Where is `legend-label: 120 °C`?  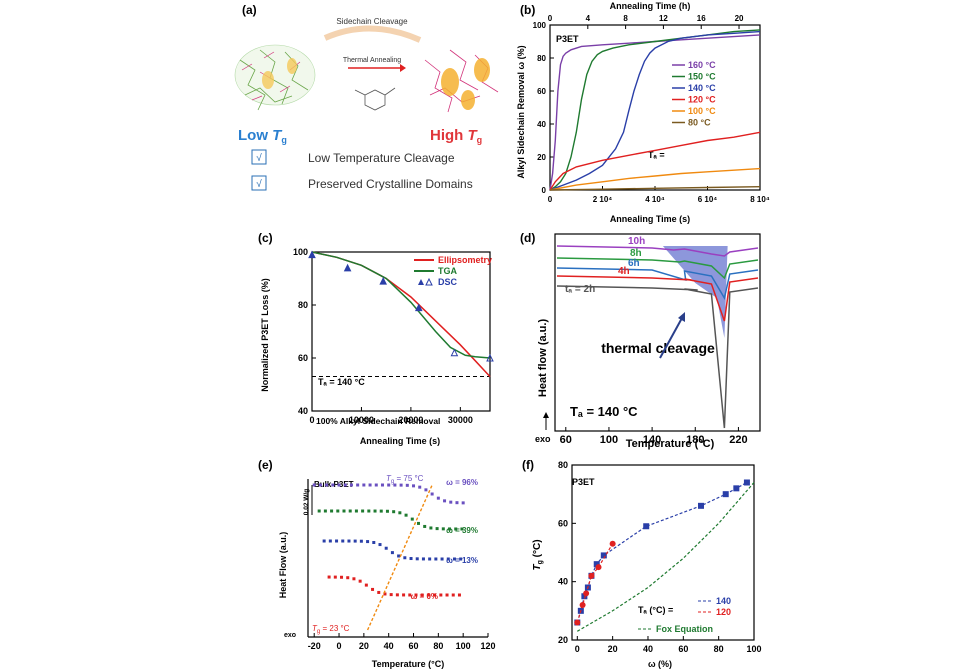
legend-label: 120 °C is located at coordinates (702, 100).